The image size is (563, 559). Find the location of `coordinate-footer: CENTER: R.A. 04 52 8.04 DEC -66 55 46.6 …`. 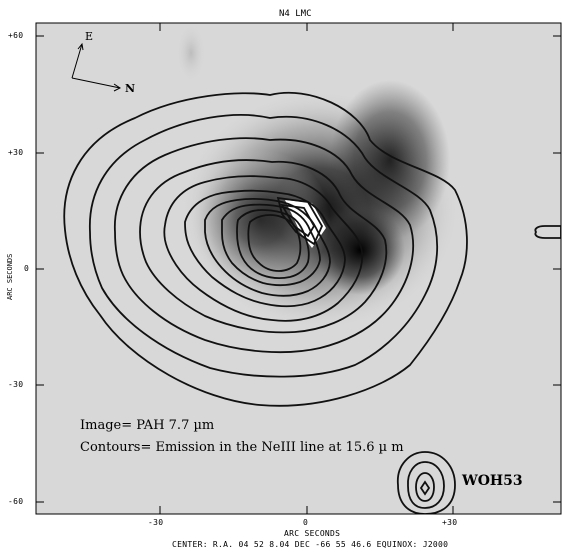

coordinate-footer: CENTER: R.A. 04 52 8.04 DEC -66 55 46.6 … is located at coordinates (310, 544).